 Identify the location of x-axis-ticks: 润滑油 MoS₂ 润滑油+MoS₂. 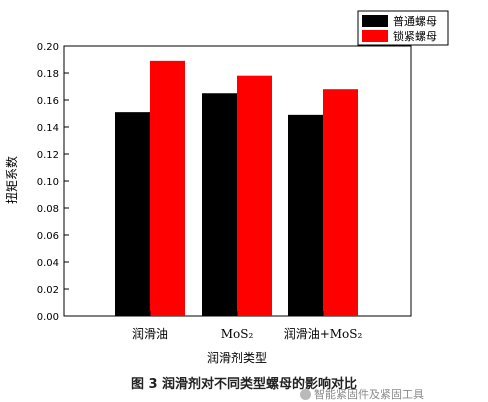
(247, 326).